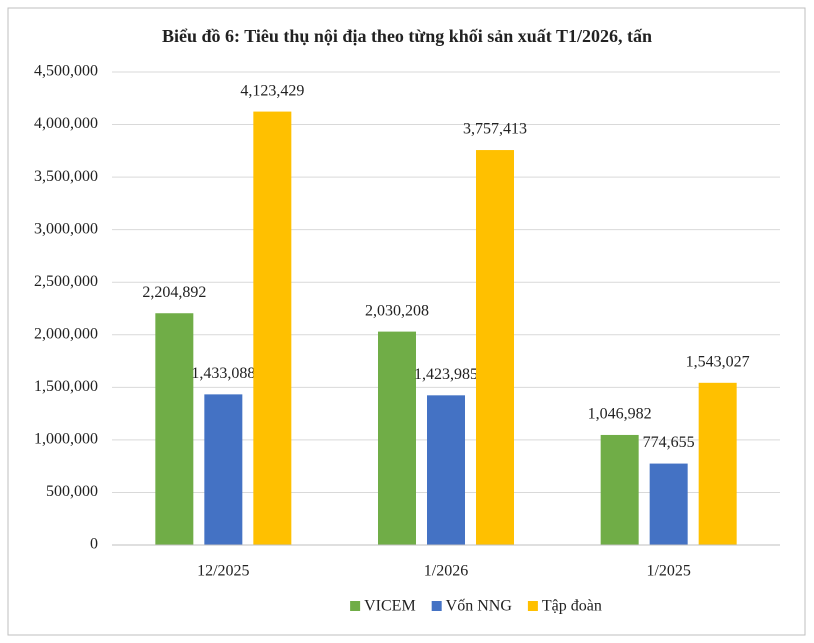  I want to click on y-tick-label: 0, so click(94, 544).